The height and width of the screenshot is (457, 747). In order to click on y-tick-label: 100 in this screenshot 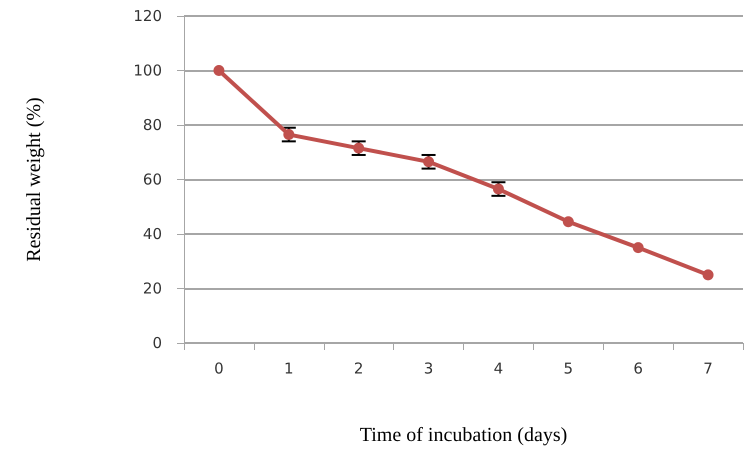, I will do `click(147, 71)`.